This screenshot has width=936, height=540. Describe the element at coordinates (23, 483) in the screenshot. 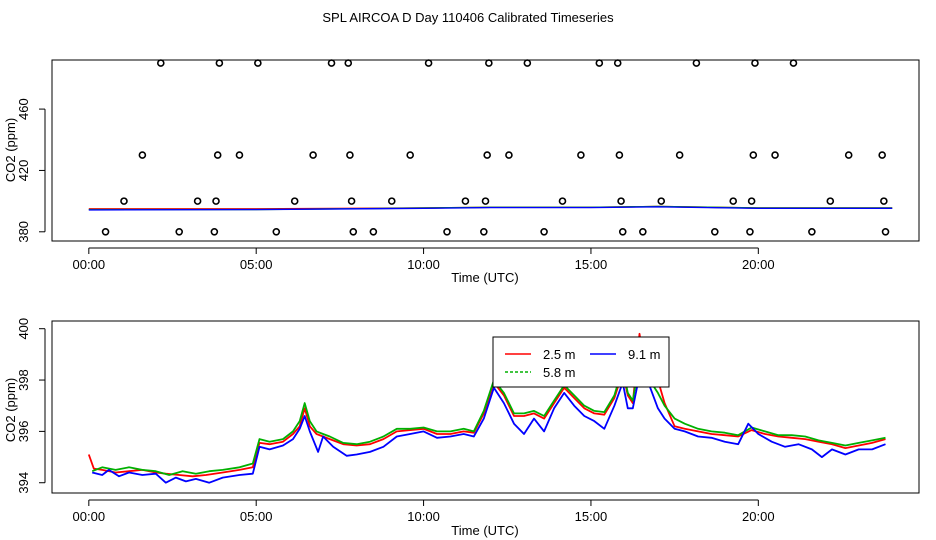

I see `y-tick-label: 394` at that location.